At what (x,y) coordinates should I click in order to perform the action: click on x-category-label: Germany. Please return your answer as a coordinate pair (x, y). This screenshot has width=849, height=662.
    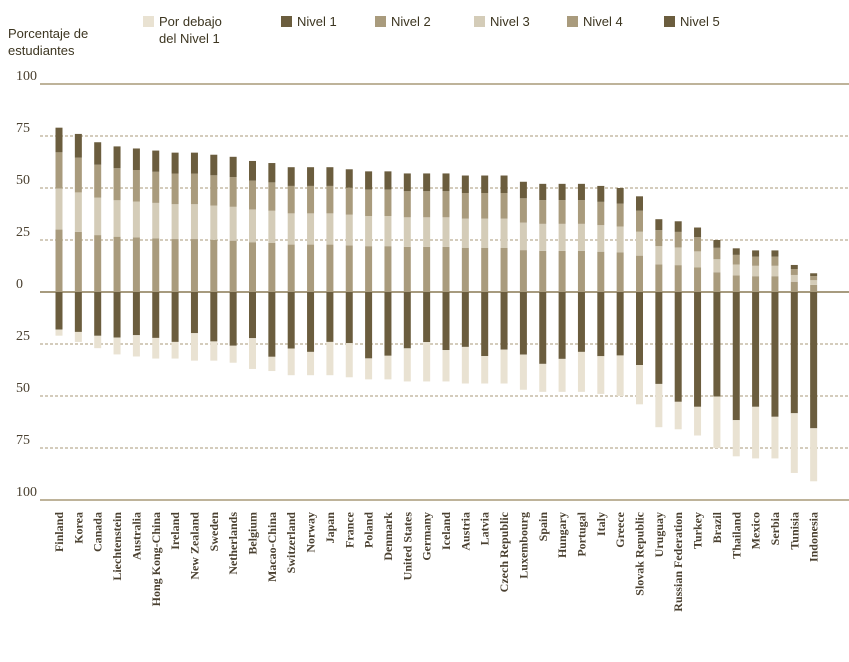
    Looking at the image, I should click on (427, 536).